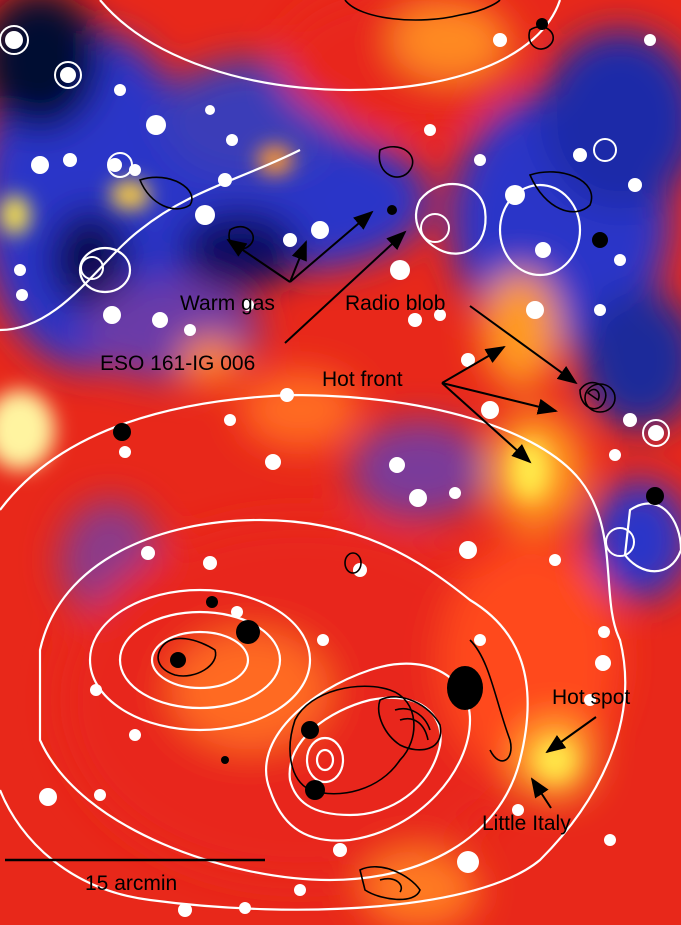  What do you see at coordinates (526, 823) in the screenshot?
I see `label-little-italy: Little Italy` at bounding box center [526, 823].